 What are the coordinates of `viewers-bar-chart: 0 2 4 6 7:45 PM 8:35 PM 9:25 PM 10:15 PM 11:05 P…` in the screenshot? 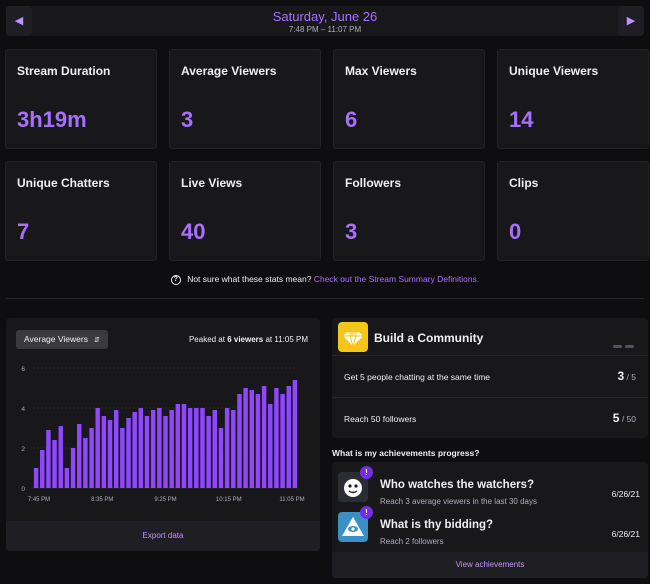 It's located at (162, 434).